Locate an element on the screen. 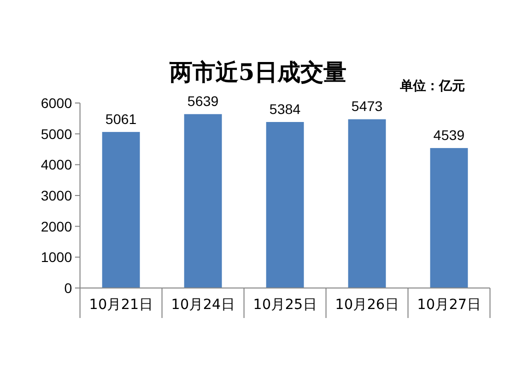 This screenshot has width=506, height=372. data-label: 4539 is located at coordinates (449, 135).